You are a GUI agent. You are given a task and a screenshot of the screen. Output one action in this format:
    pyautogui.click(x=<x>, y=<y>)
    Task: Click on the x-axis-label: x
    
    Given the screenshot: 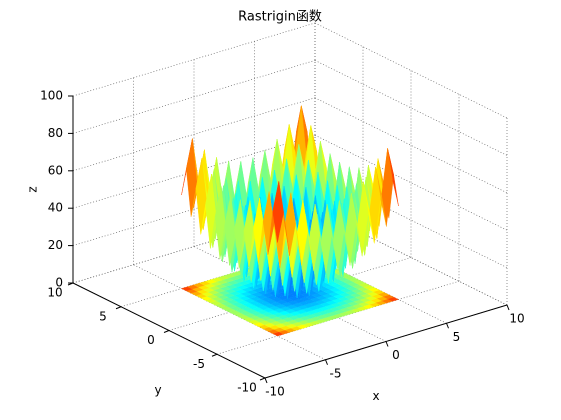 What is the action you would take?
    pyautogui.click(x=375, y=396)
    